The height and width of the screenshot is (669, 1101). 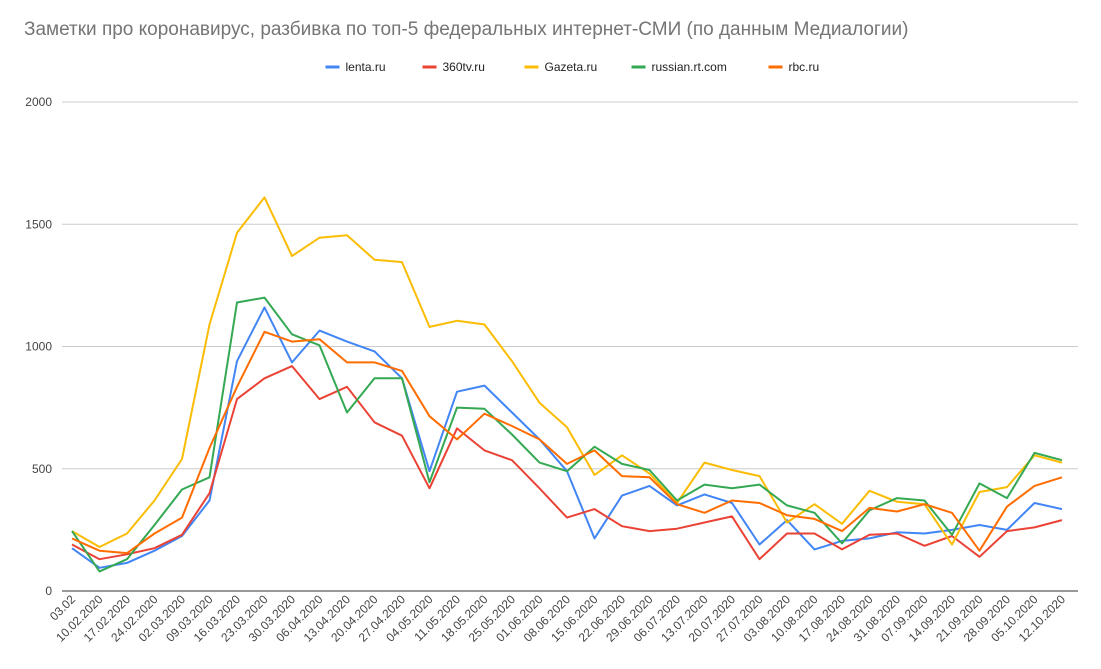 I want to click on y-tick-label: 0, so click(x=48, y=591).